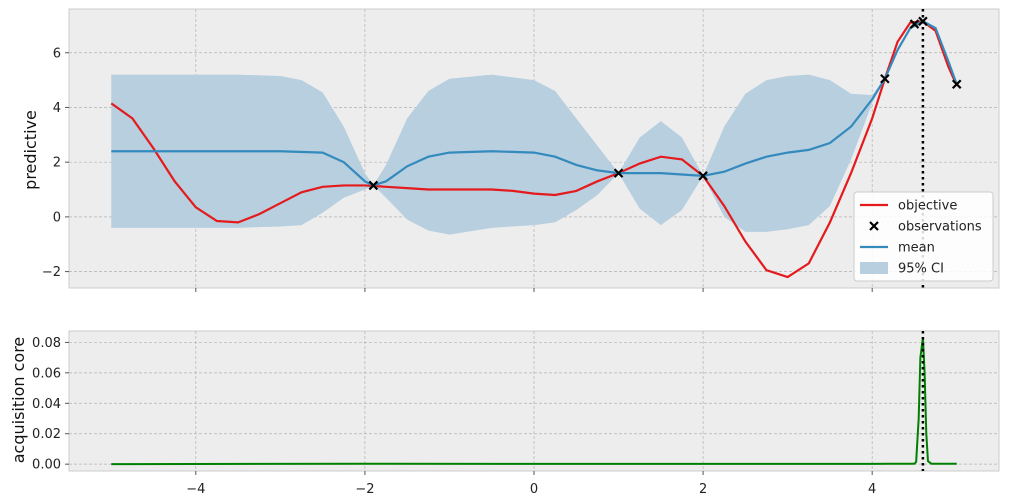 The height and width of the screenshot is (500, 1009). What do you see at coordinates (18, 400) in the screenshot?
I see `acquisition-ylabel: acquisition core` at bounding box center [18, 400].